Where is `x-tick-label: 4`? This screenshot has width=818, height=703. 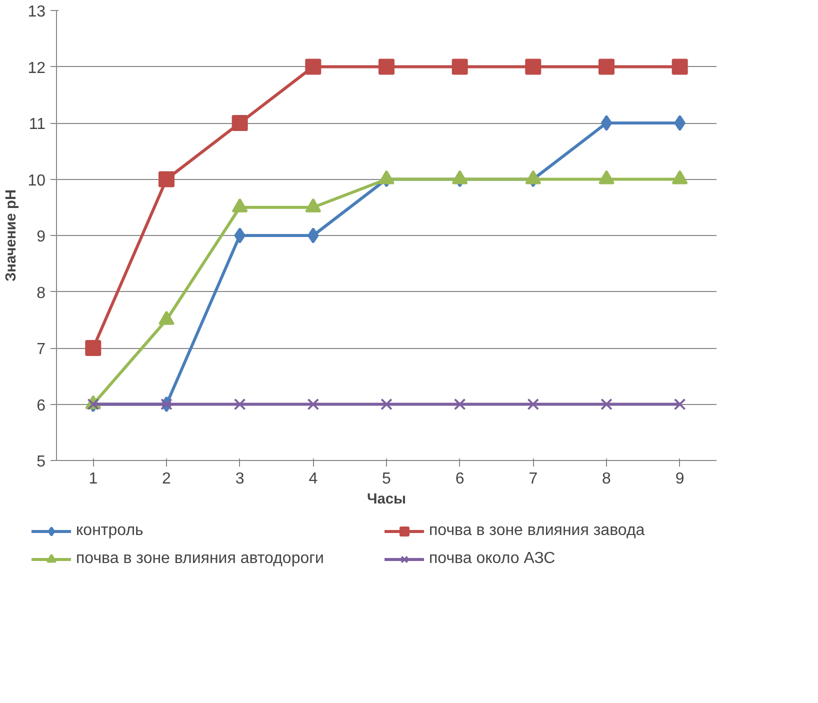 x-tick-label: 4 is located at coordinates (313, 479).